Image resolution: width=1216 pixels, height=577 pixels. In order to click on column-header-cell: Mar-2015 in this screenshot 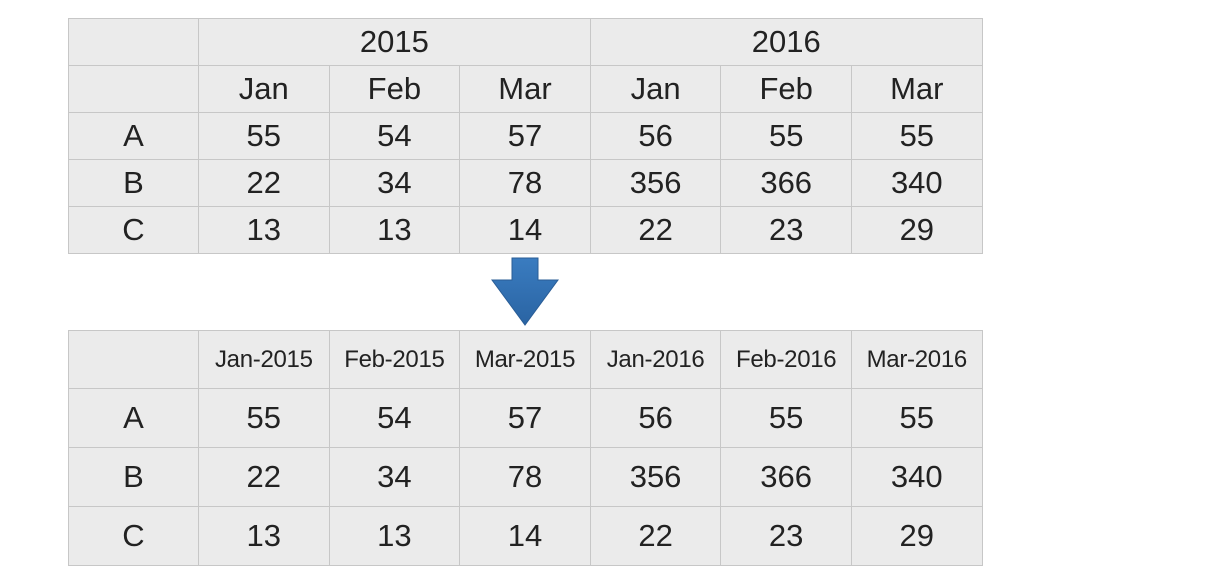, I will do `click(525, 359)`.